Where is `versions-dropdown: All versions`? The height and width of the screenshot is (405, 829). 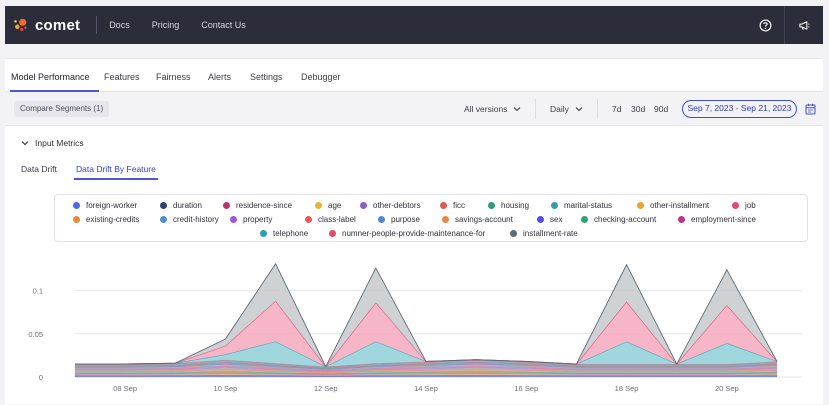 versions-dropdown: All versions is located at coordinates (492, 109).